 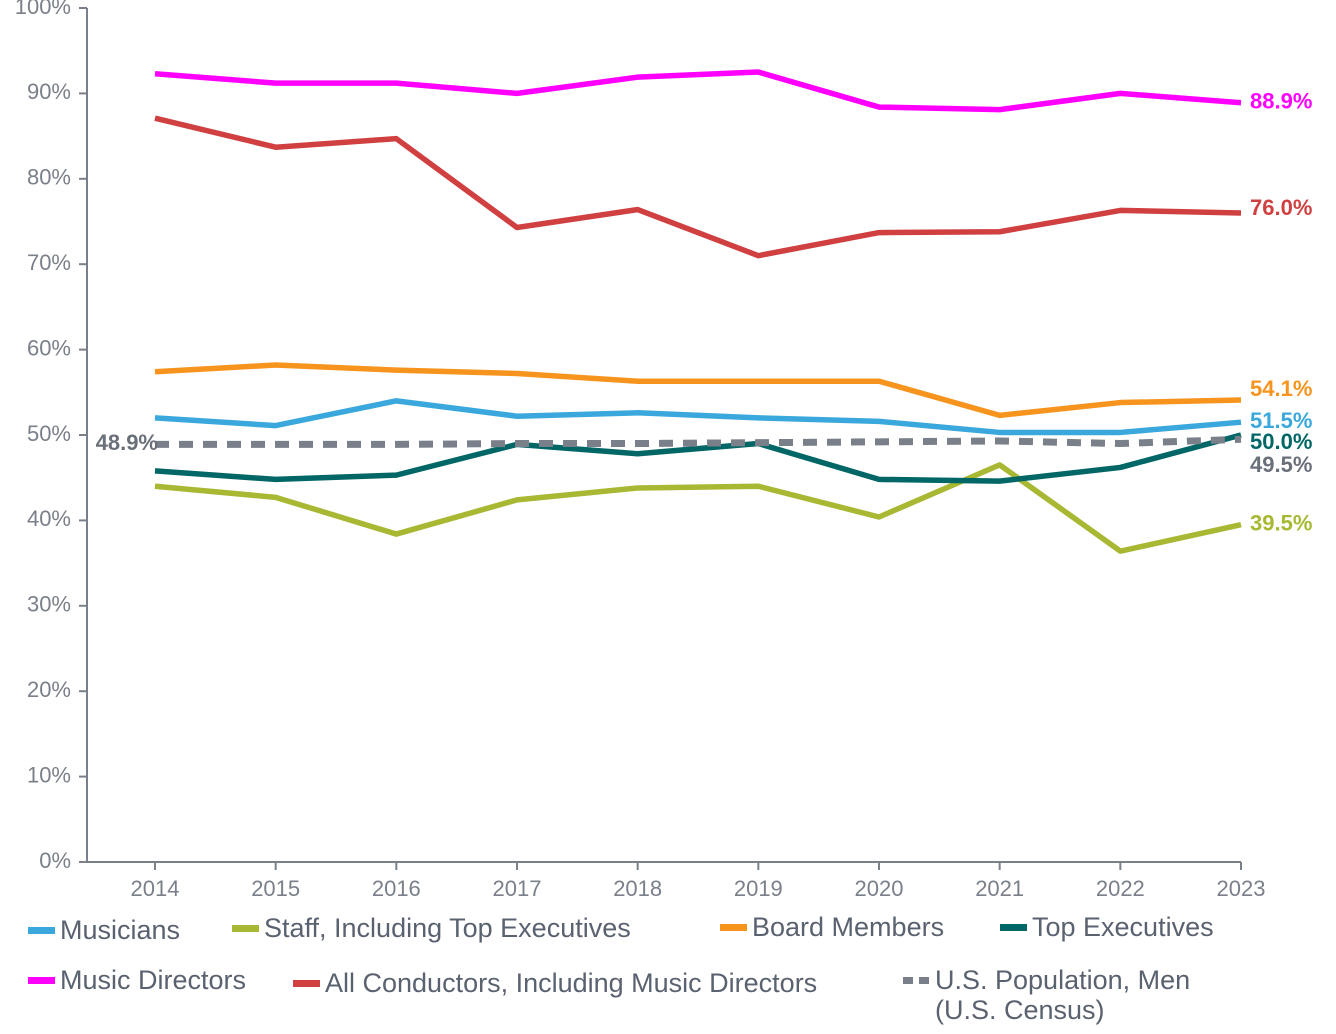 I want to click on legend-label: U.S. Population, Men (U.S. Census), so click(x=1063, y=995).